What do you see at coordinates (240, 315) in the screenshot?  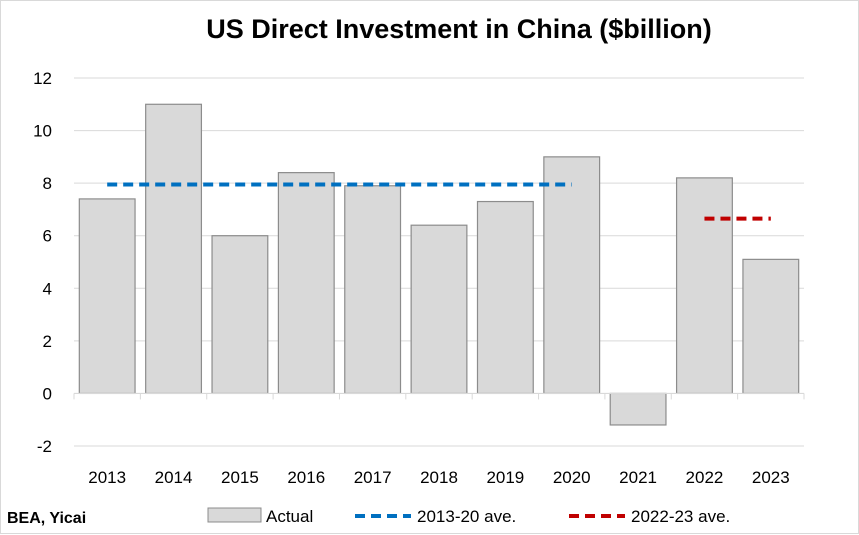 I see `bar-2015` at bounding box center [240, 315].